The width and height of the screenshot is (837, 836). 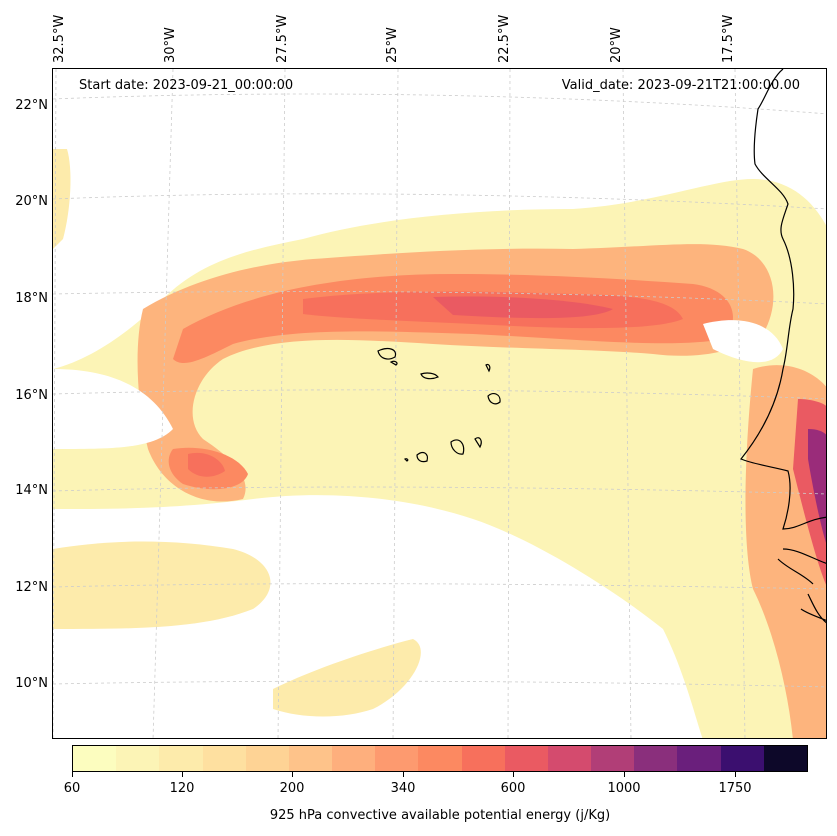 I want to click on latitude-label: 10°N, so click(x=31, y=683).